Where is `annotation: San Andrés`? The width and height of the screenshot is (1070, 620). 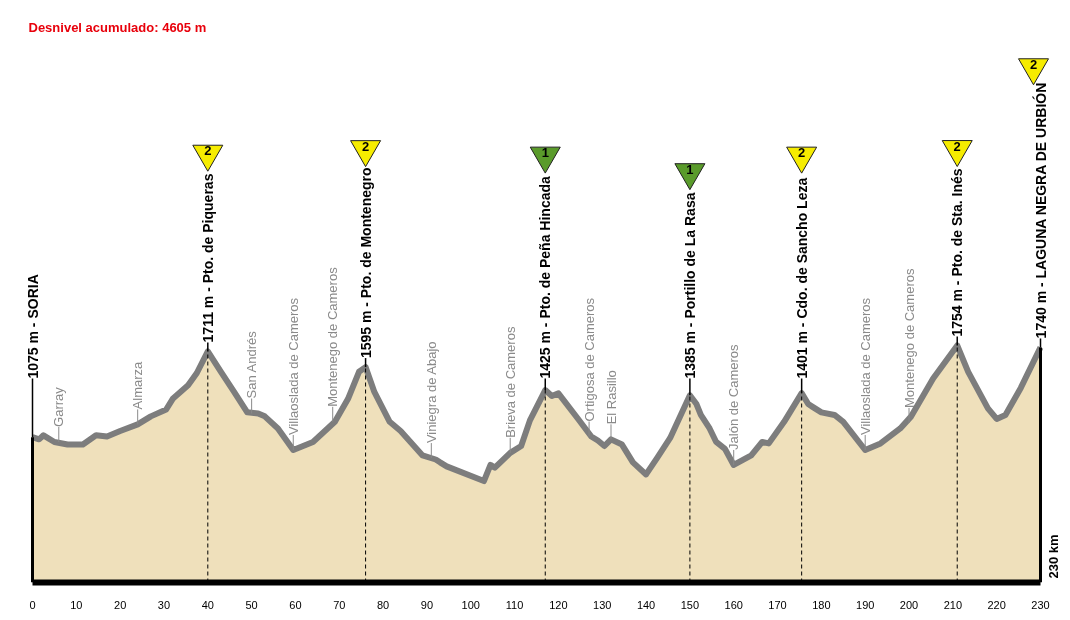
annotation: San Andrés is located at coordinates (252, 364).